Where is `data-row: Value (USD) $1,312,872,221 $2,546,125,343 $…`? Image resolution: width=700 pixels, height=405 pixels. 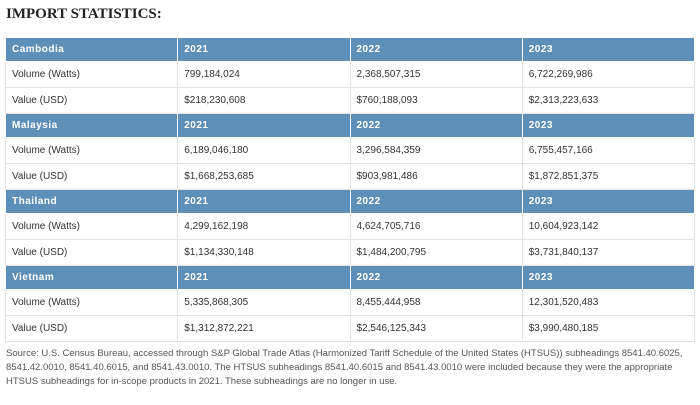 data-row: Value (USD) $1,312,872,221 $2,546,125,343 $… is located at coordinates (350, 328).